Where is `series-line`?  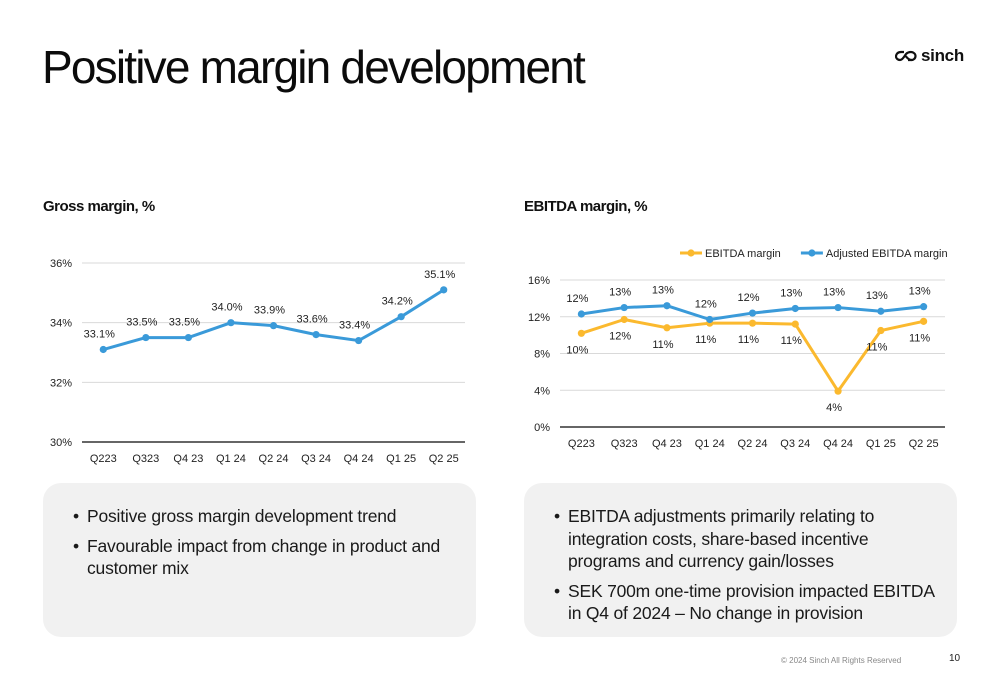 series-line is located at coordinates (752, 355).